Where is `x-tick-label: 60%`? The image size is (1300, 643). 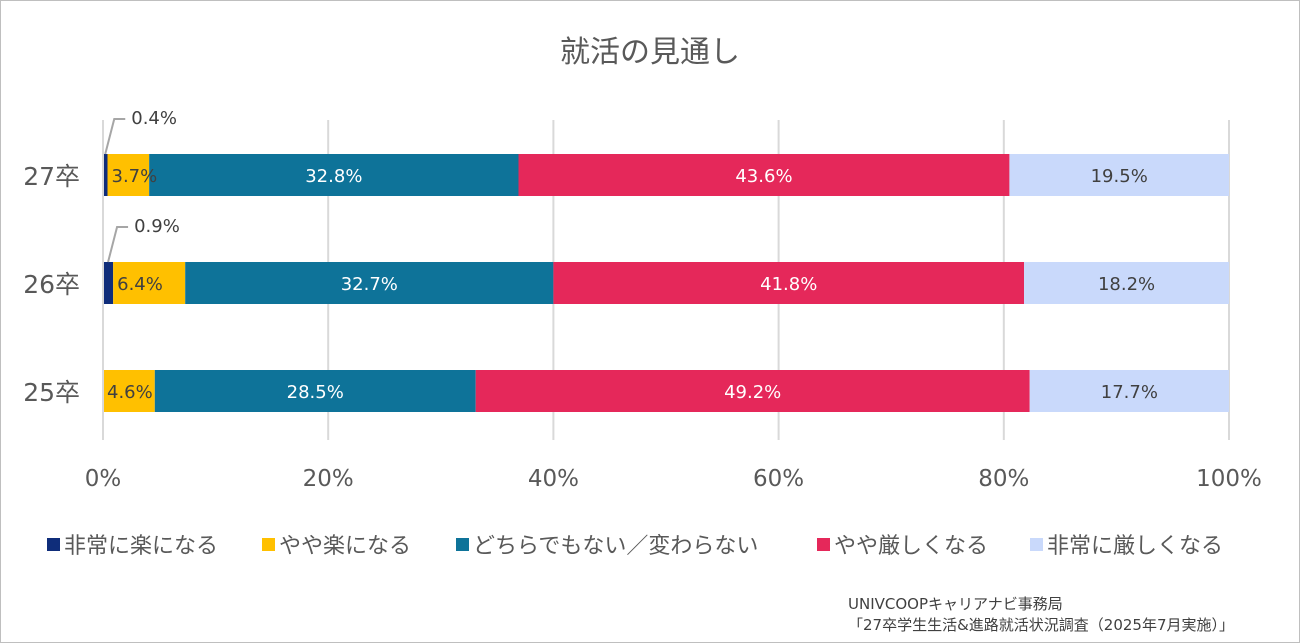
x-tick-label: 60% is located at coordinates (778, 479).